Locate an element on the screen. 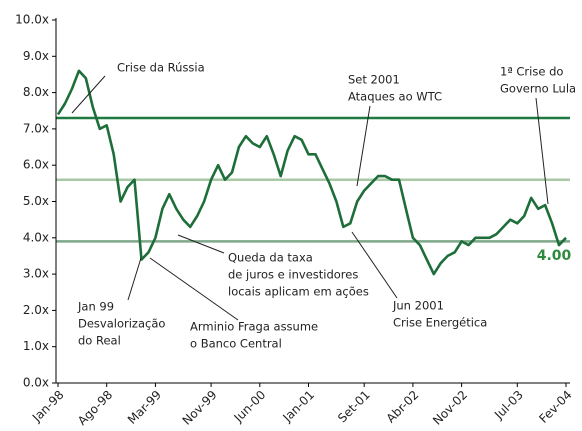 The width and height of the screenshot is (582, 431). annotation-text: de juros e investidores is located at coordinates (293, 275).